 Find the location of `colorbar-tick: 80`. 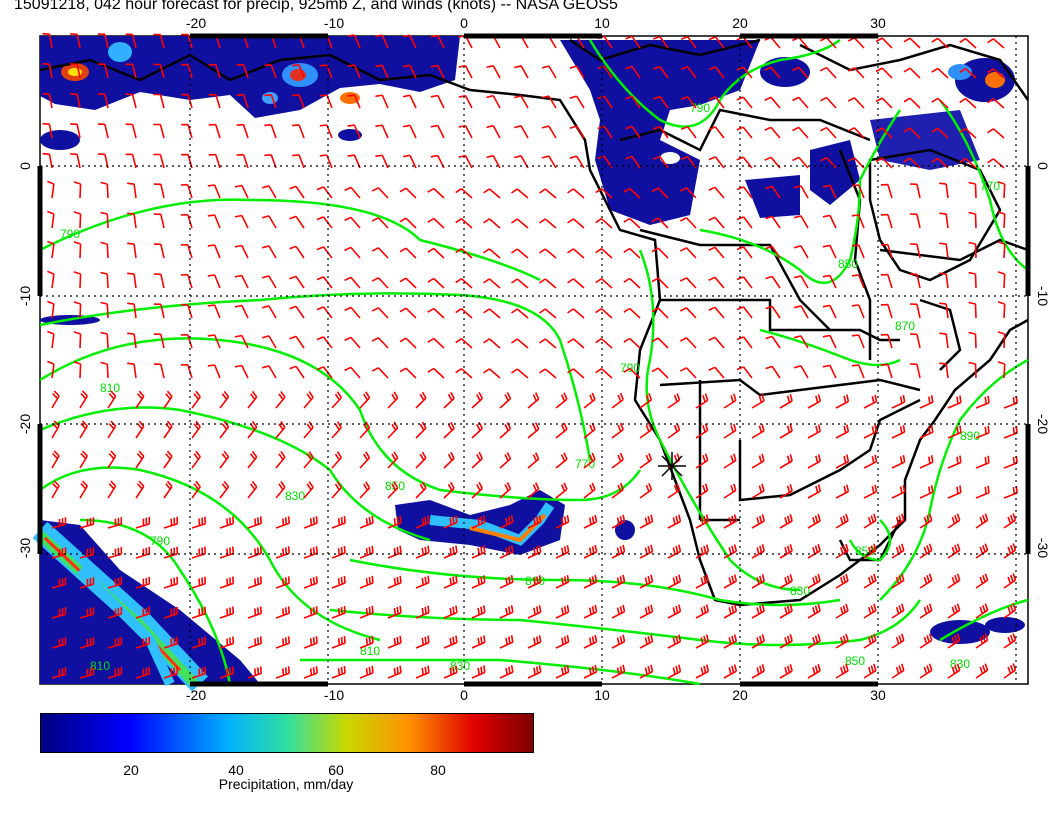

colorbar-tick: 80 is located at coordinates (438, 770).